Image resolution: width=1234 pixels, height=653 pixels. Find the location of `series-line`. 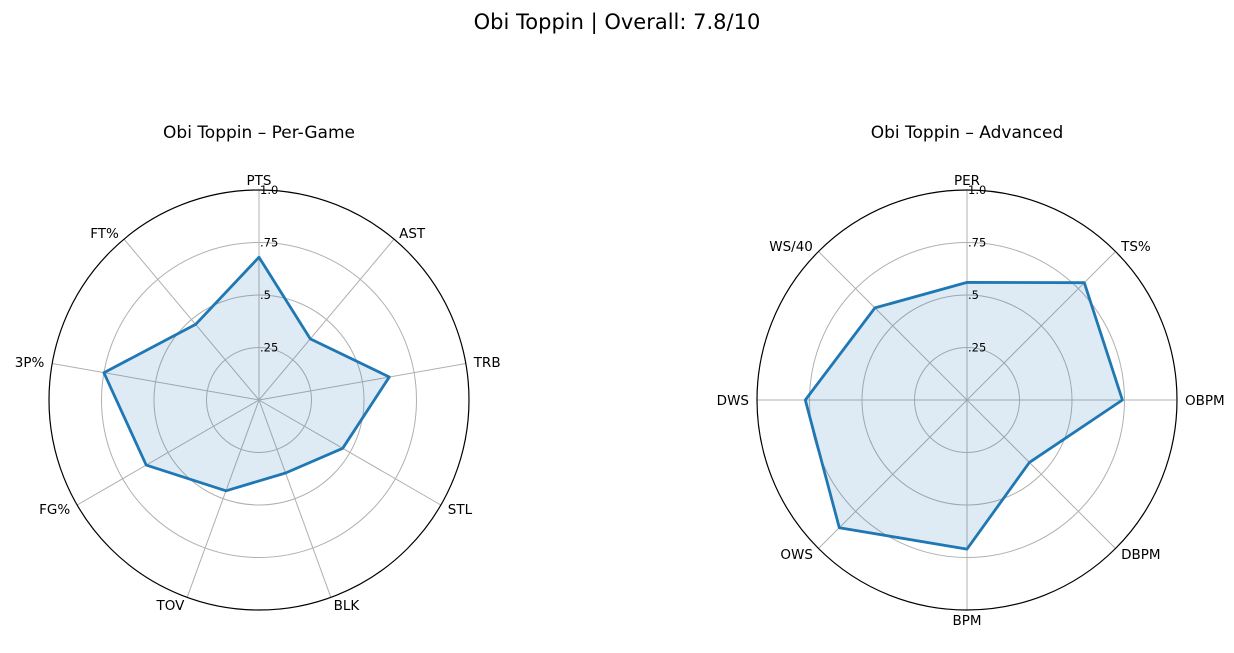

series-line is located at coordinates (246, 374).